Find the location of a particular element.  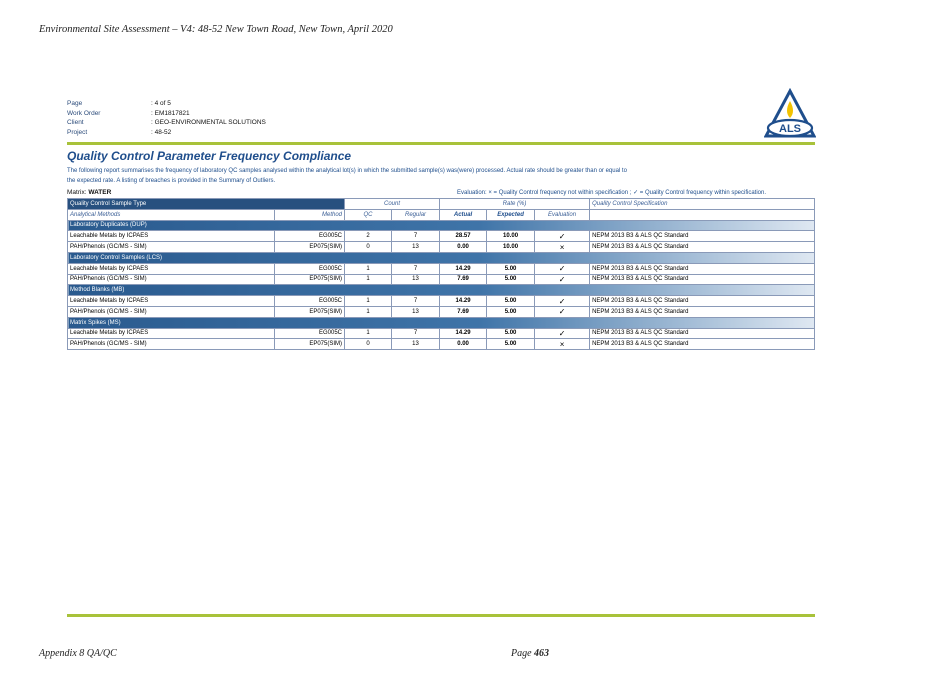

header-sample-type: Quality Control Sample Type is located at coordinates (206, 204).